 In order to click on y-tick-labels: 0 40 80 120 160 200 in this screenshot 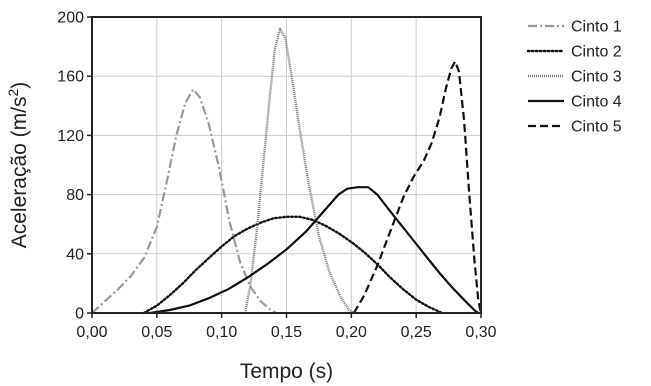, I will do `click(70, 166)`.